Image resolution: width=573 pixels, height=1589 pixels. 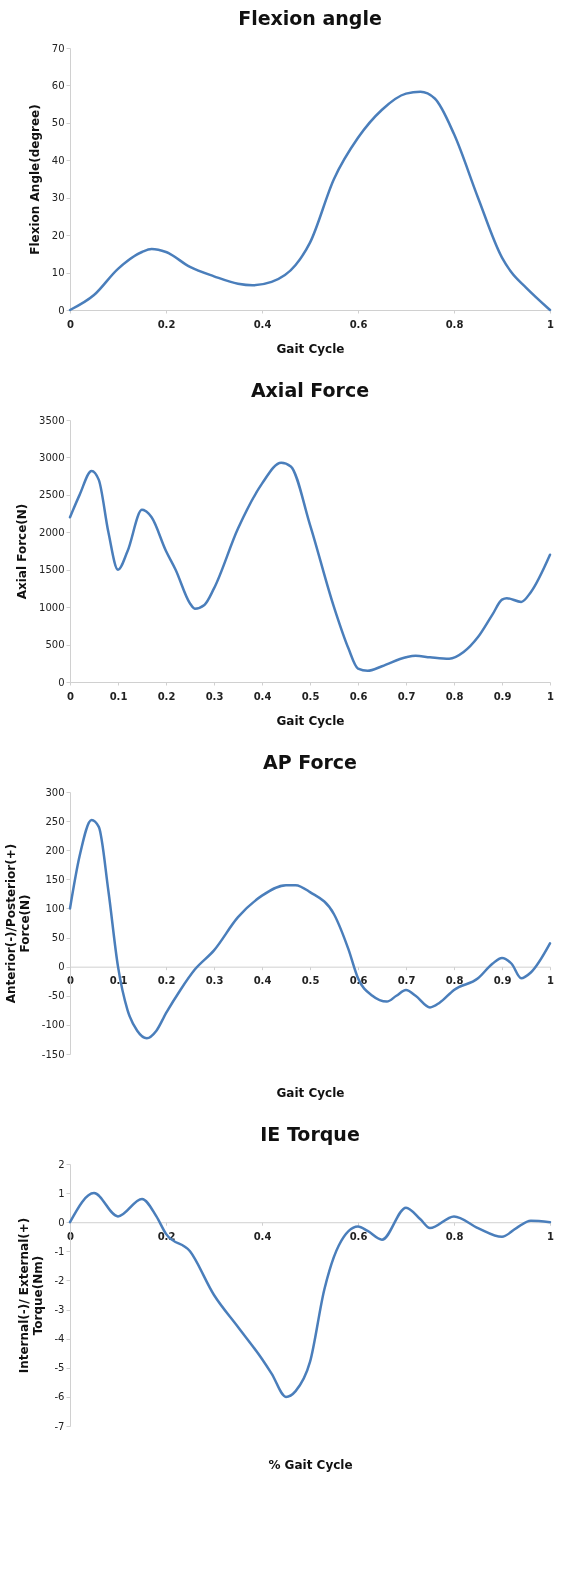 I want to click on y-tick-label: 200, so click(x=55, y=850).